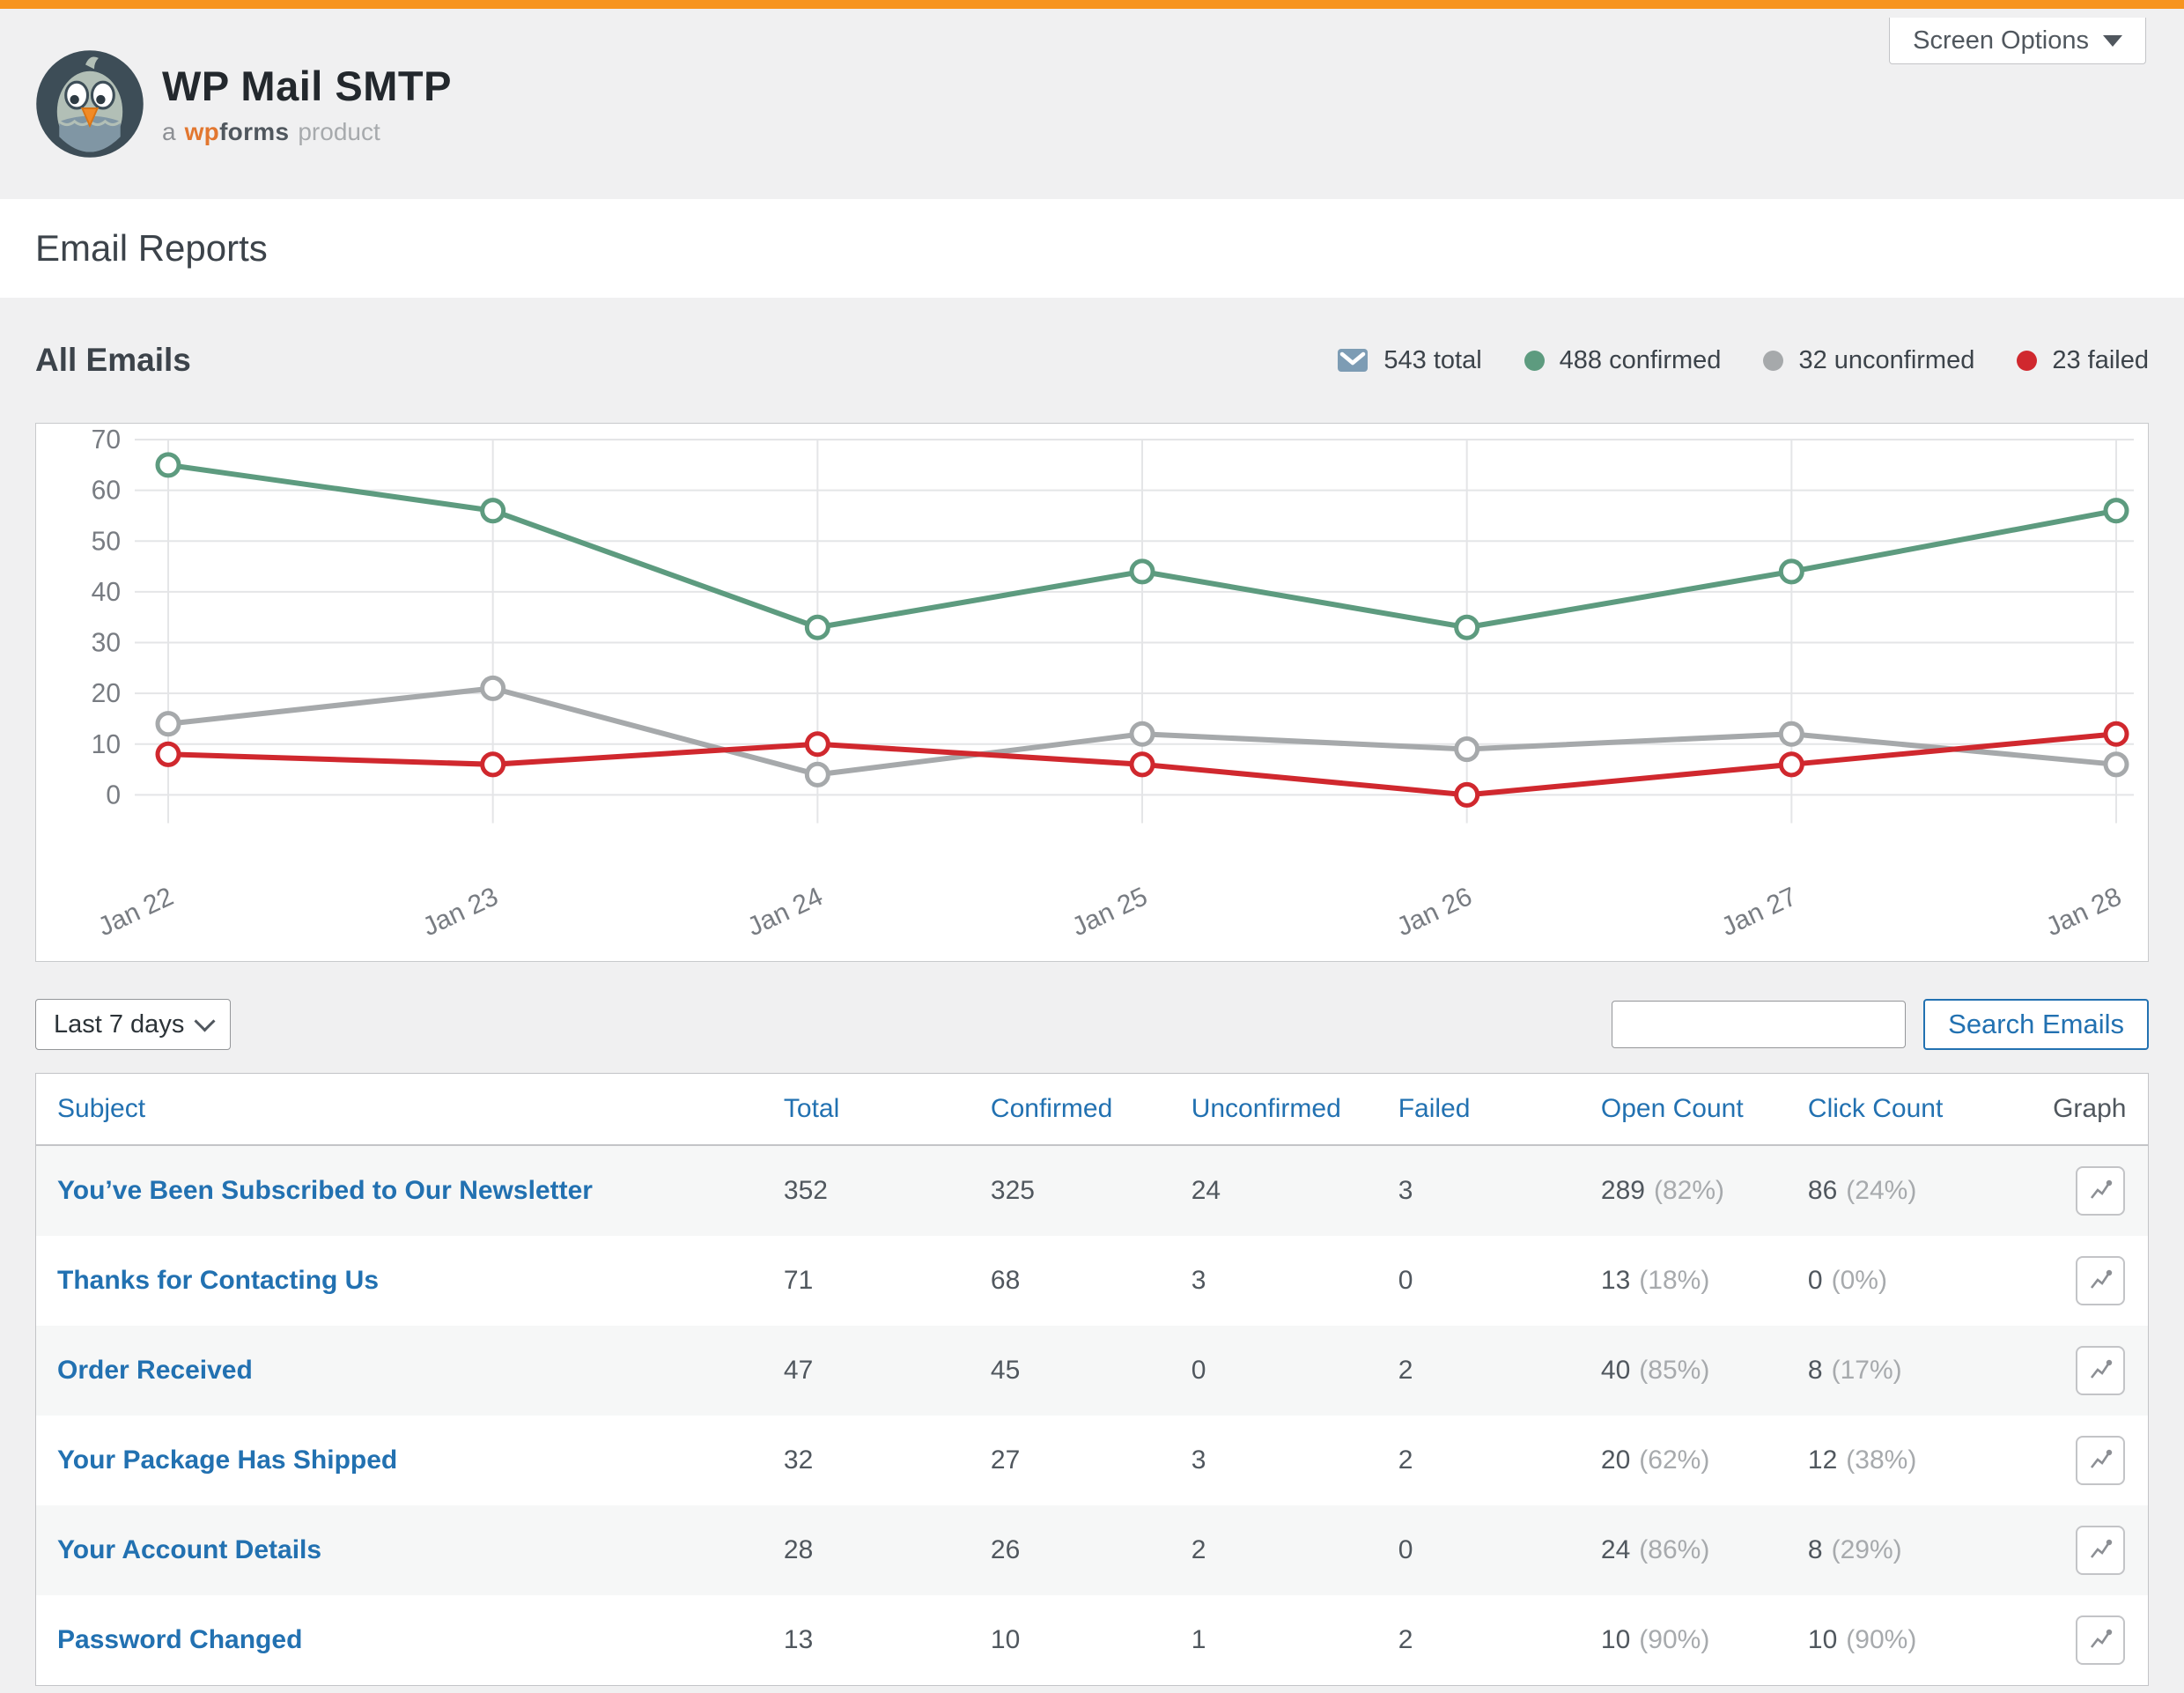  Describe the element at coordinates (1092, 1550) in the screenshot. I see `table-row: Your Account Details 28 26 2 0 24 (86%) 8 (29%)` at that location.